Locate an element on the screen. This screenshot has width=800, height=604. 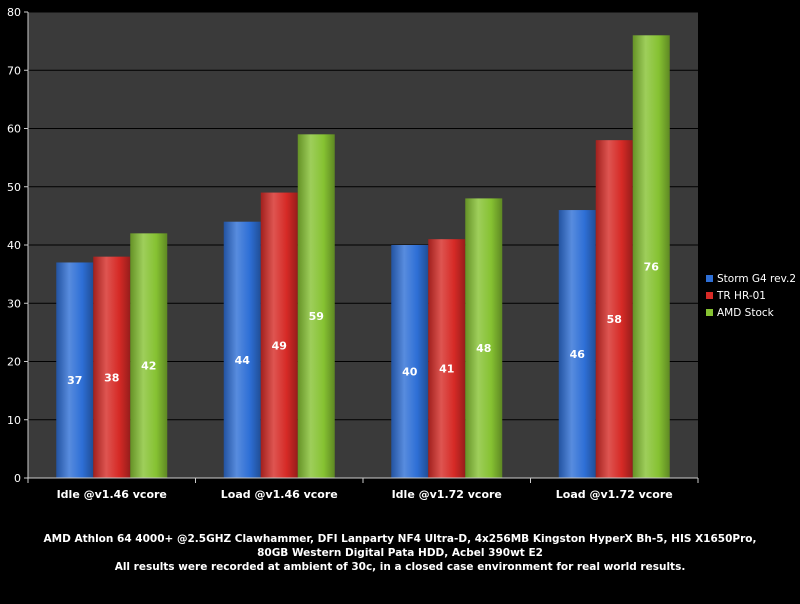
x-tick-label: Load @v1.72 vcore is located at coordinates (614, 494).